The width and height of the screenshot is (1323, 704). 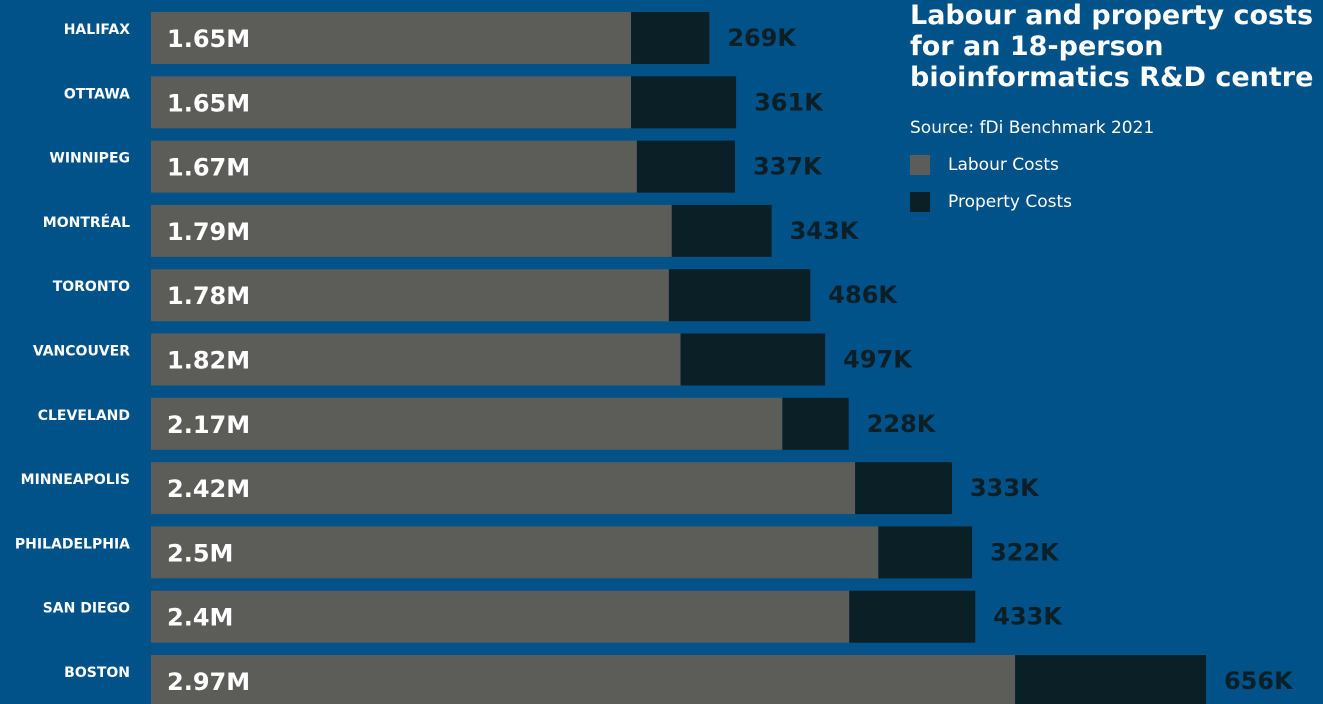 I want to click on property-value-label-cleveland: 228K, so click(x=902, y=424).